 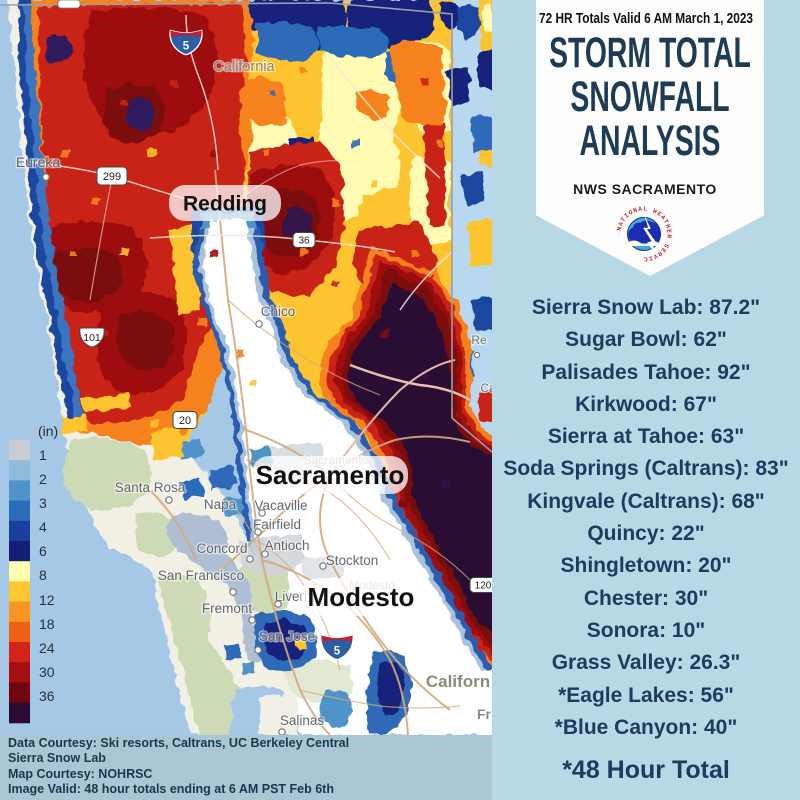 What do you see at coordinates (43, 479) in the screenshot?
I see `svg-text: 2` at bounding box center [43, 479].